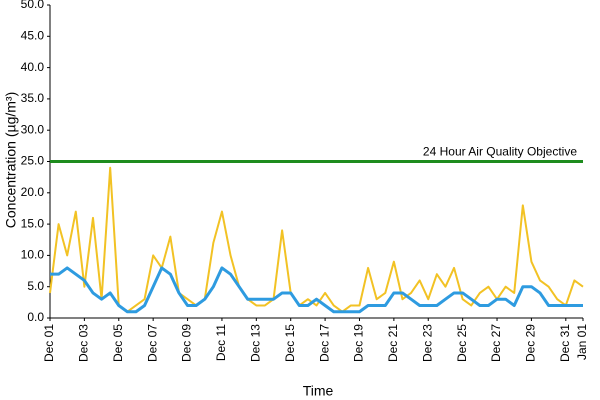  I want to click on x-tick-label: Dec 05, so click(118, 343).